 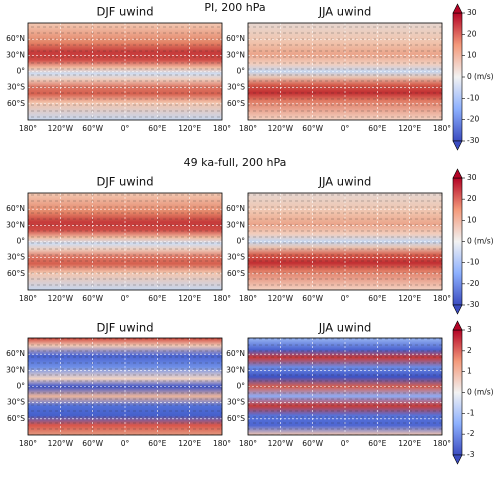 What do you see at coordinates (471, 433) in the screenshot?
I see `colorbar-tick-label: -2` at bounding box center [471, 433].